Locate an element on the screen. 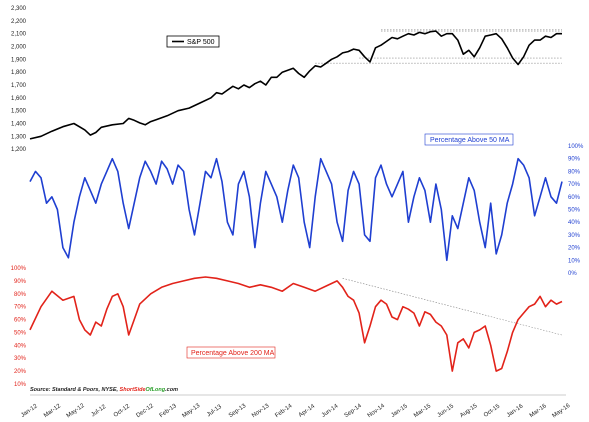 The image size is (589, 422). source-of: Of is located at coordinates (149, 390).